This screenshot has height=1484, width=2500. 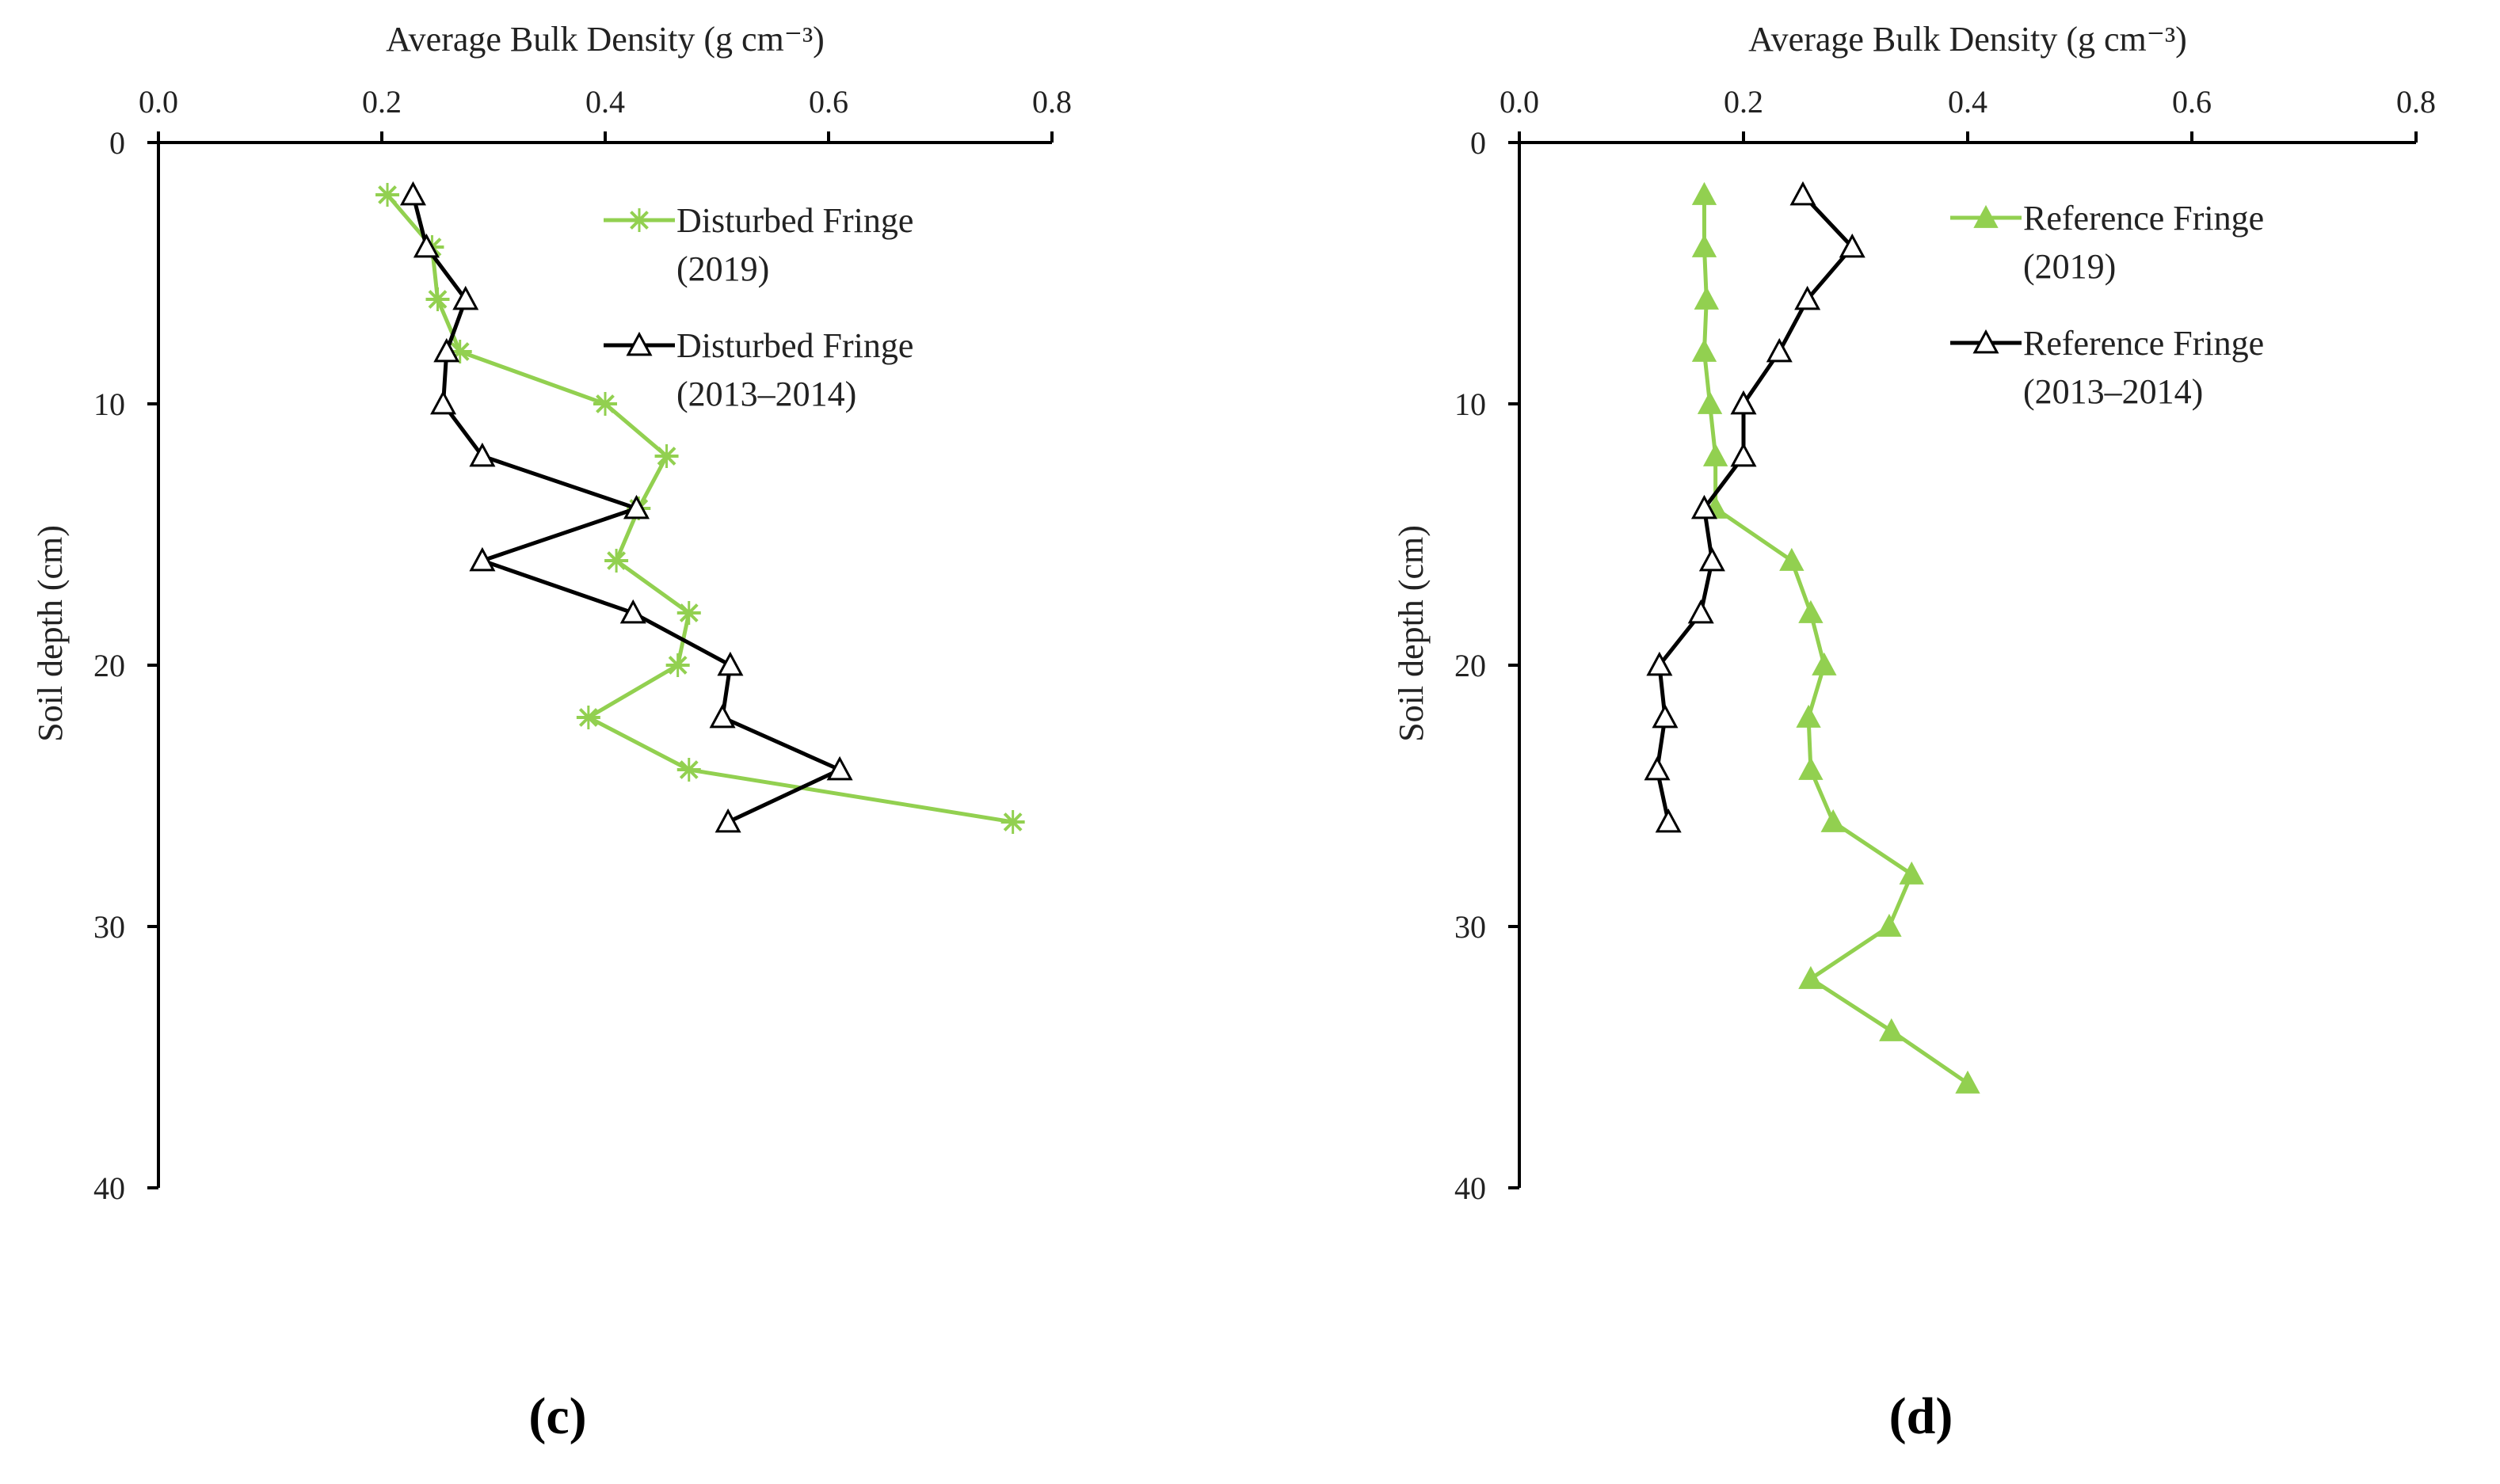 What do you see at coordinates (1743, 102) in the screenshot?
I see `panel-d-x-tick-label: 0.2` at bounding box center [1743, 102].